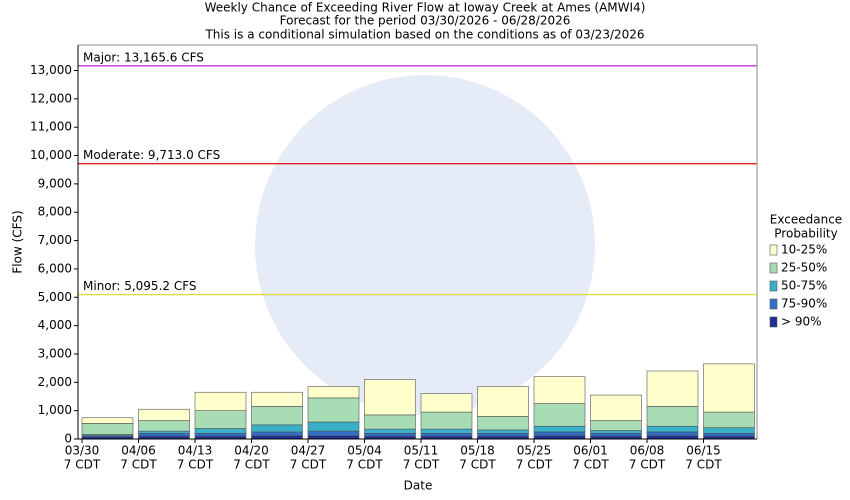 This screenshot has height=500, width=850. I want to click on y-tick-label: 0, so click(68, 439).